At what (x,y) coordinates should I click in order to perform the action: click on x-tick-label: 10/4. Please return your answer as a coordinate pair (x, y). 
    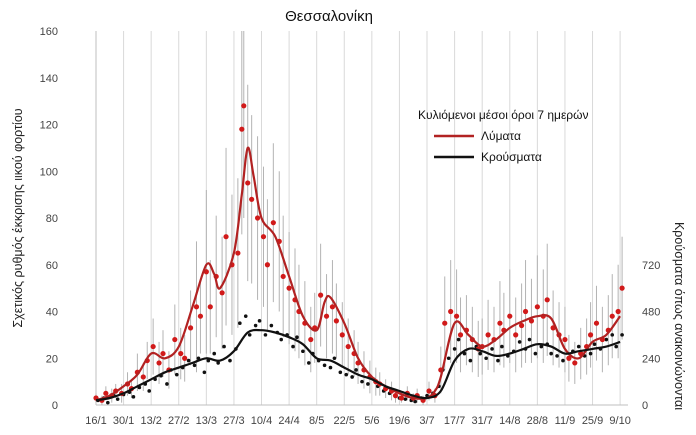
    Looking at the image, I should click on (261, 421).